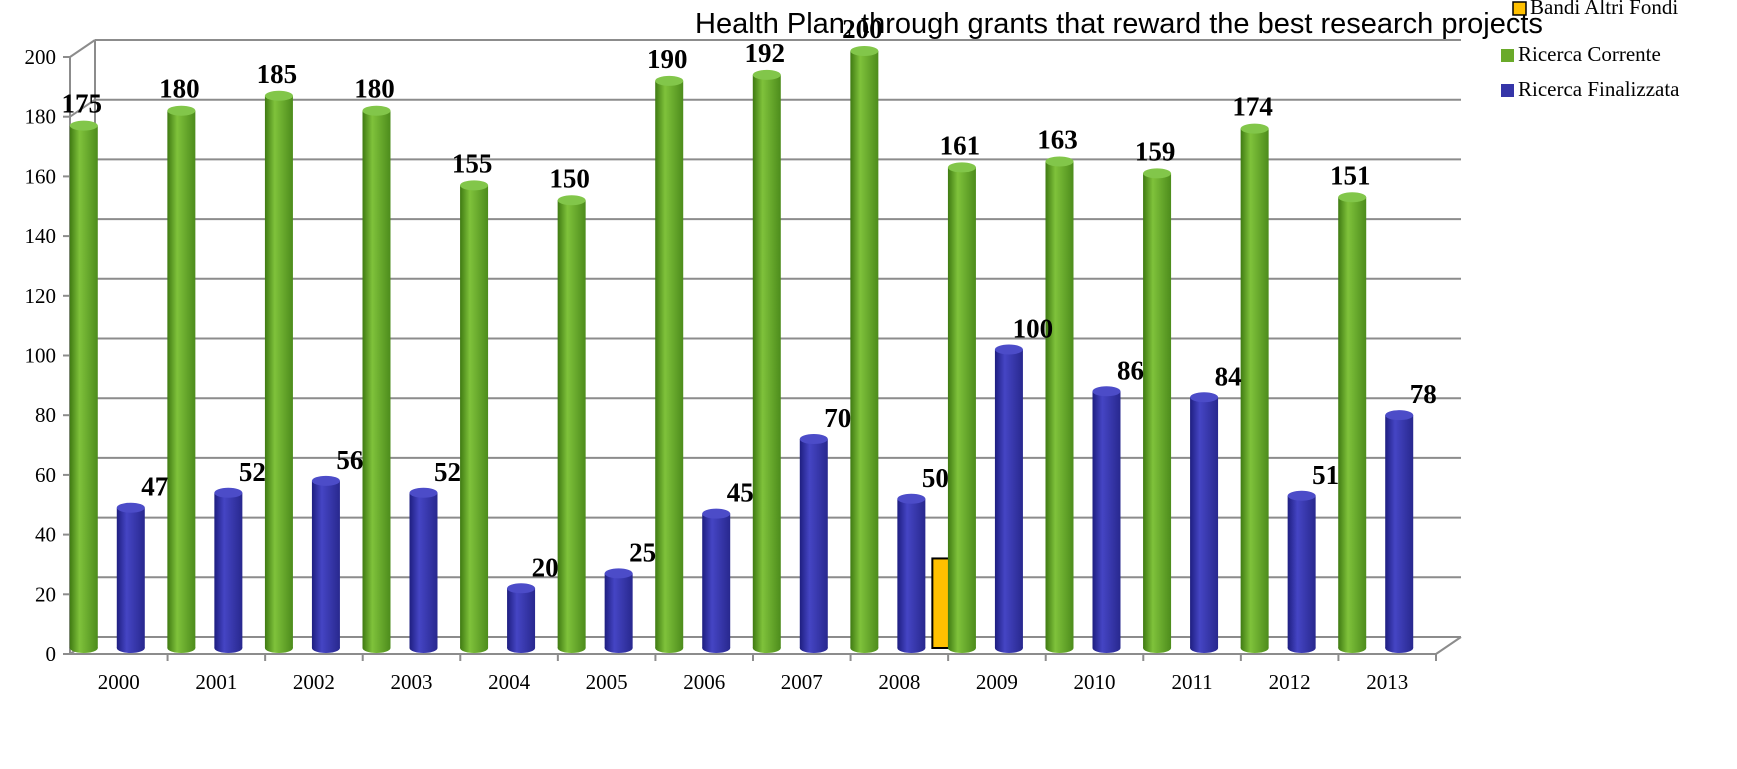 This screenshot has height=769, width=1737. I want to click on data-label: 174, so click(1252, 107).